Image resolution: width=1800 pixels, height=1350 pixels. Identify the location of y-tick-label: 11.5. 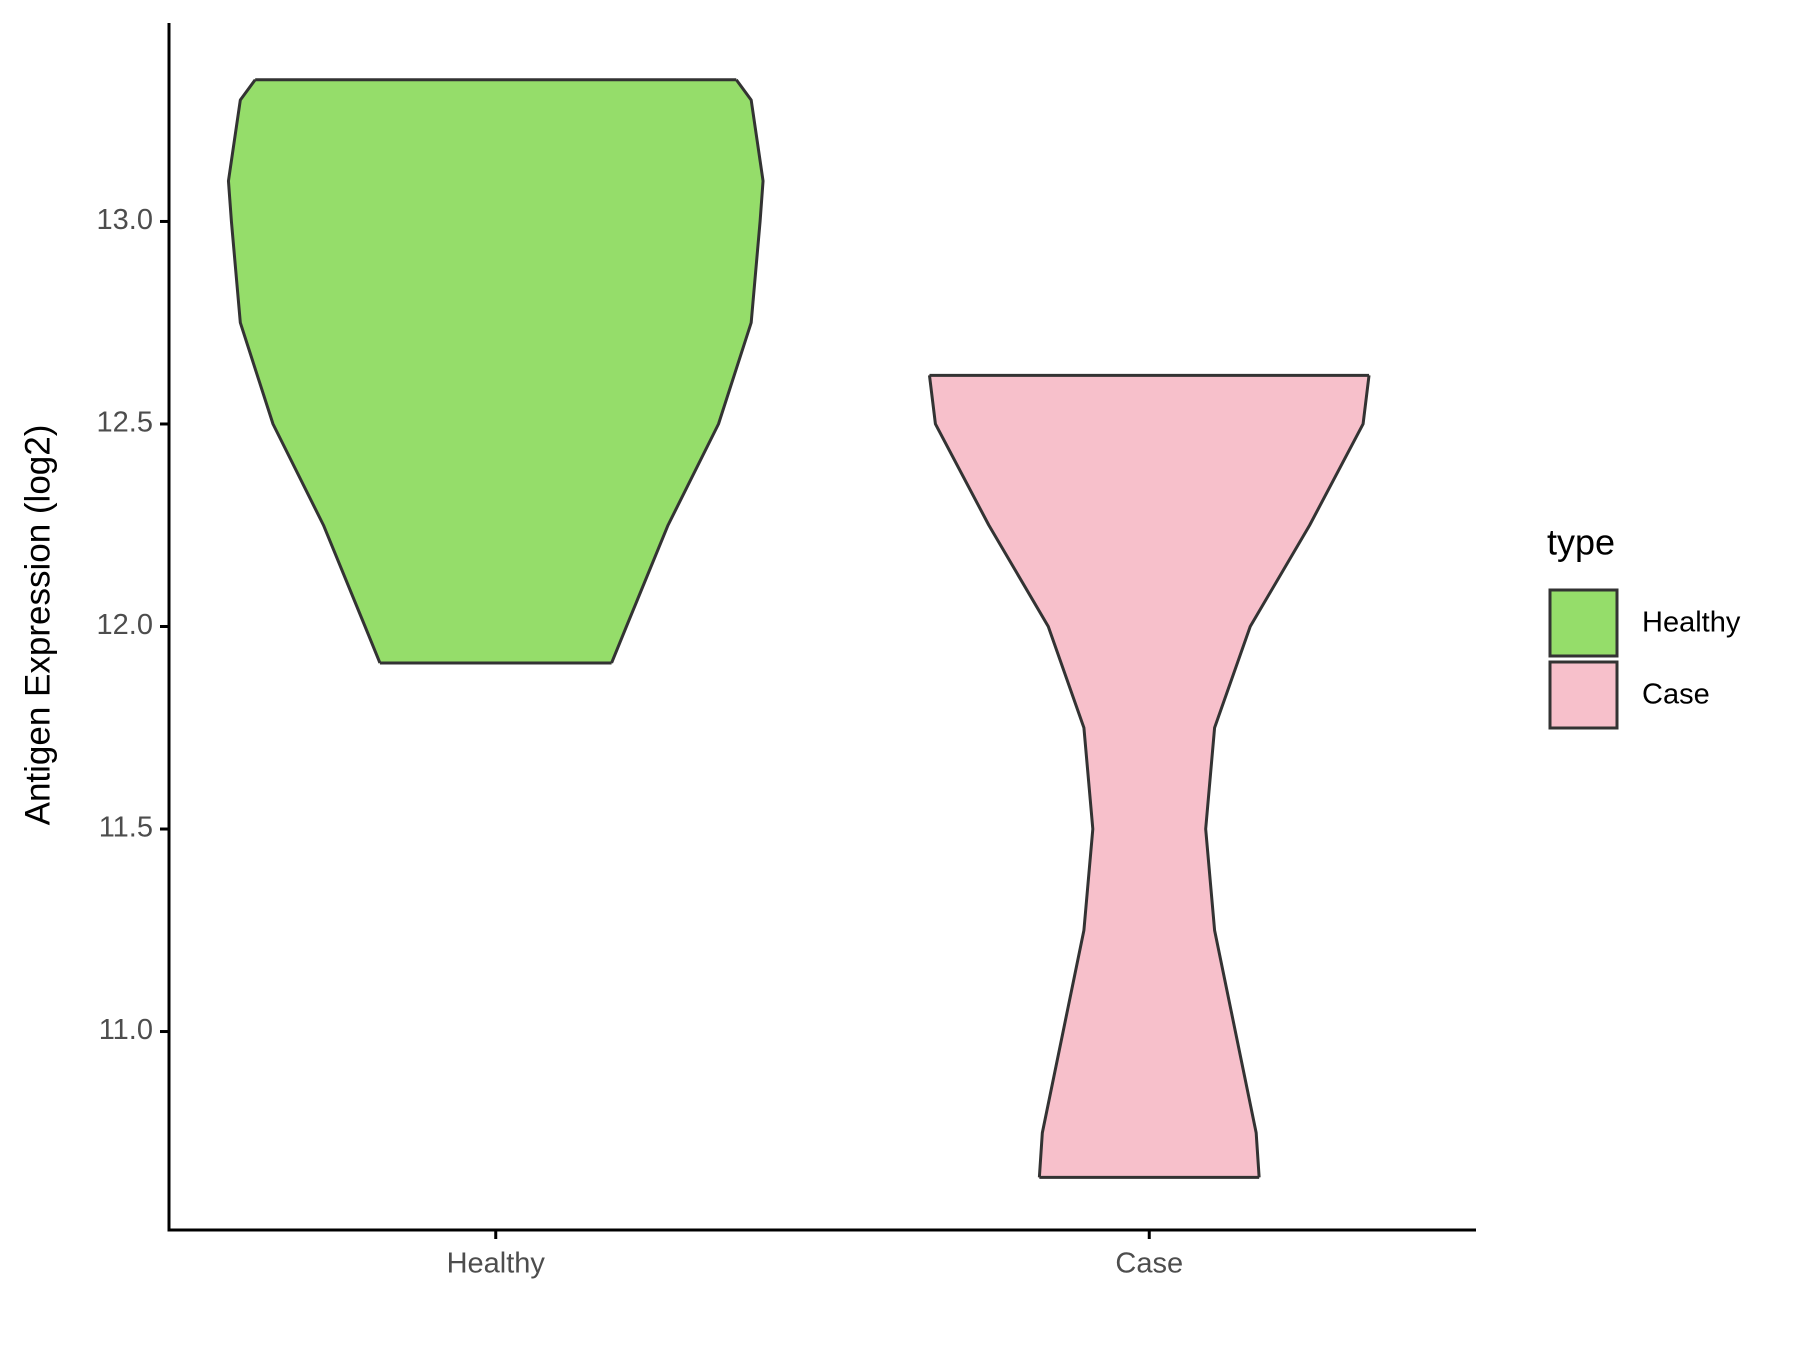
(126, 828).